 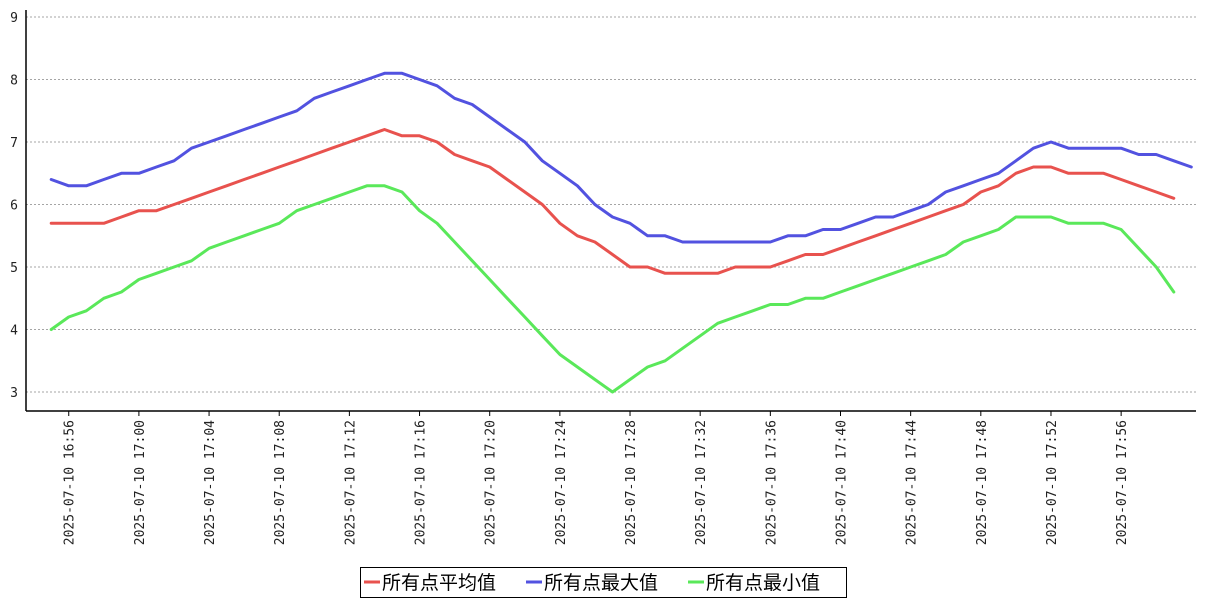 I want to click on y-tick-label: 4, so click(x=14, y=331).